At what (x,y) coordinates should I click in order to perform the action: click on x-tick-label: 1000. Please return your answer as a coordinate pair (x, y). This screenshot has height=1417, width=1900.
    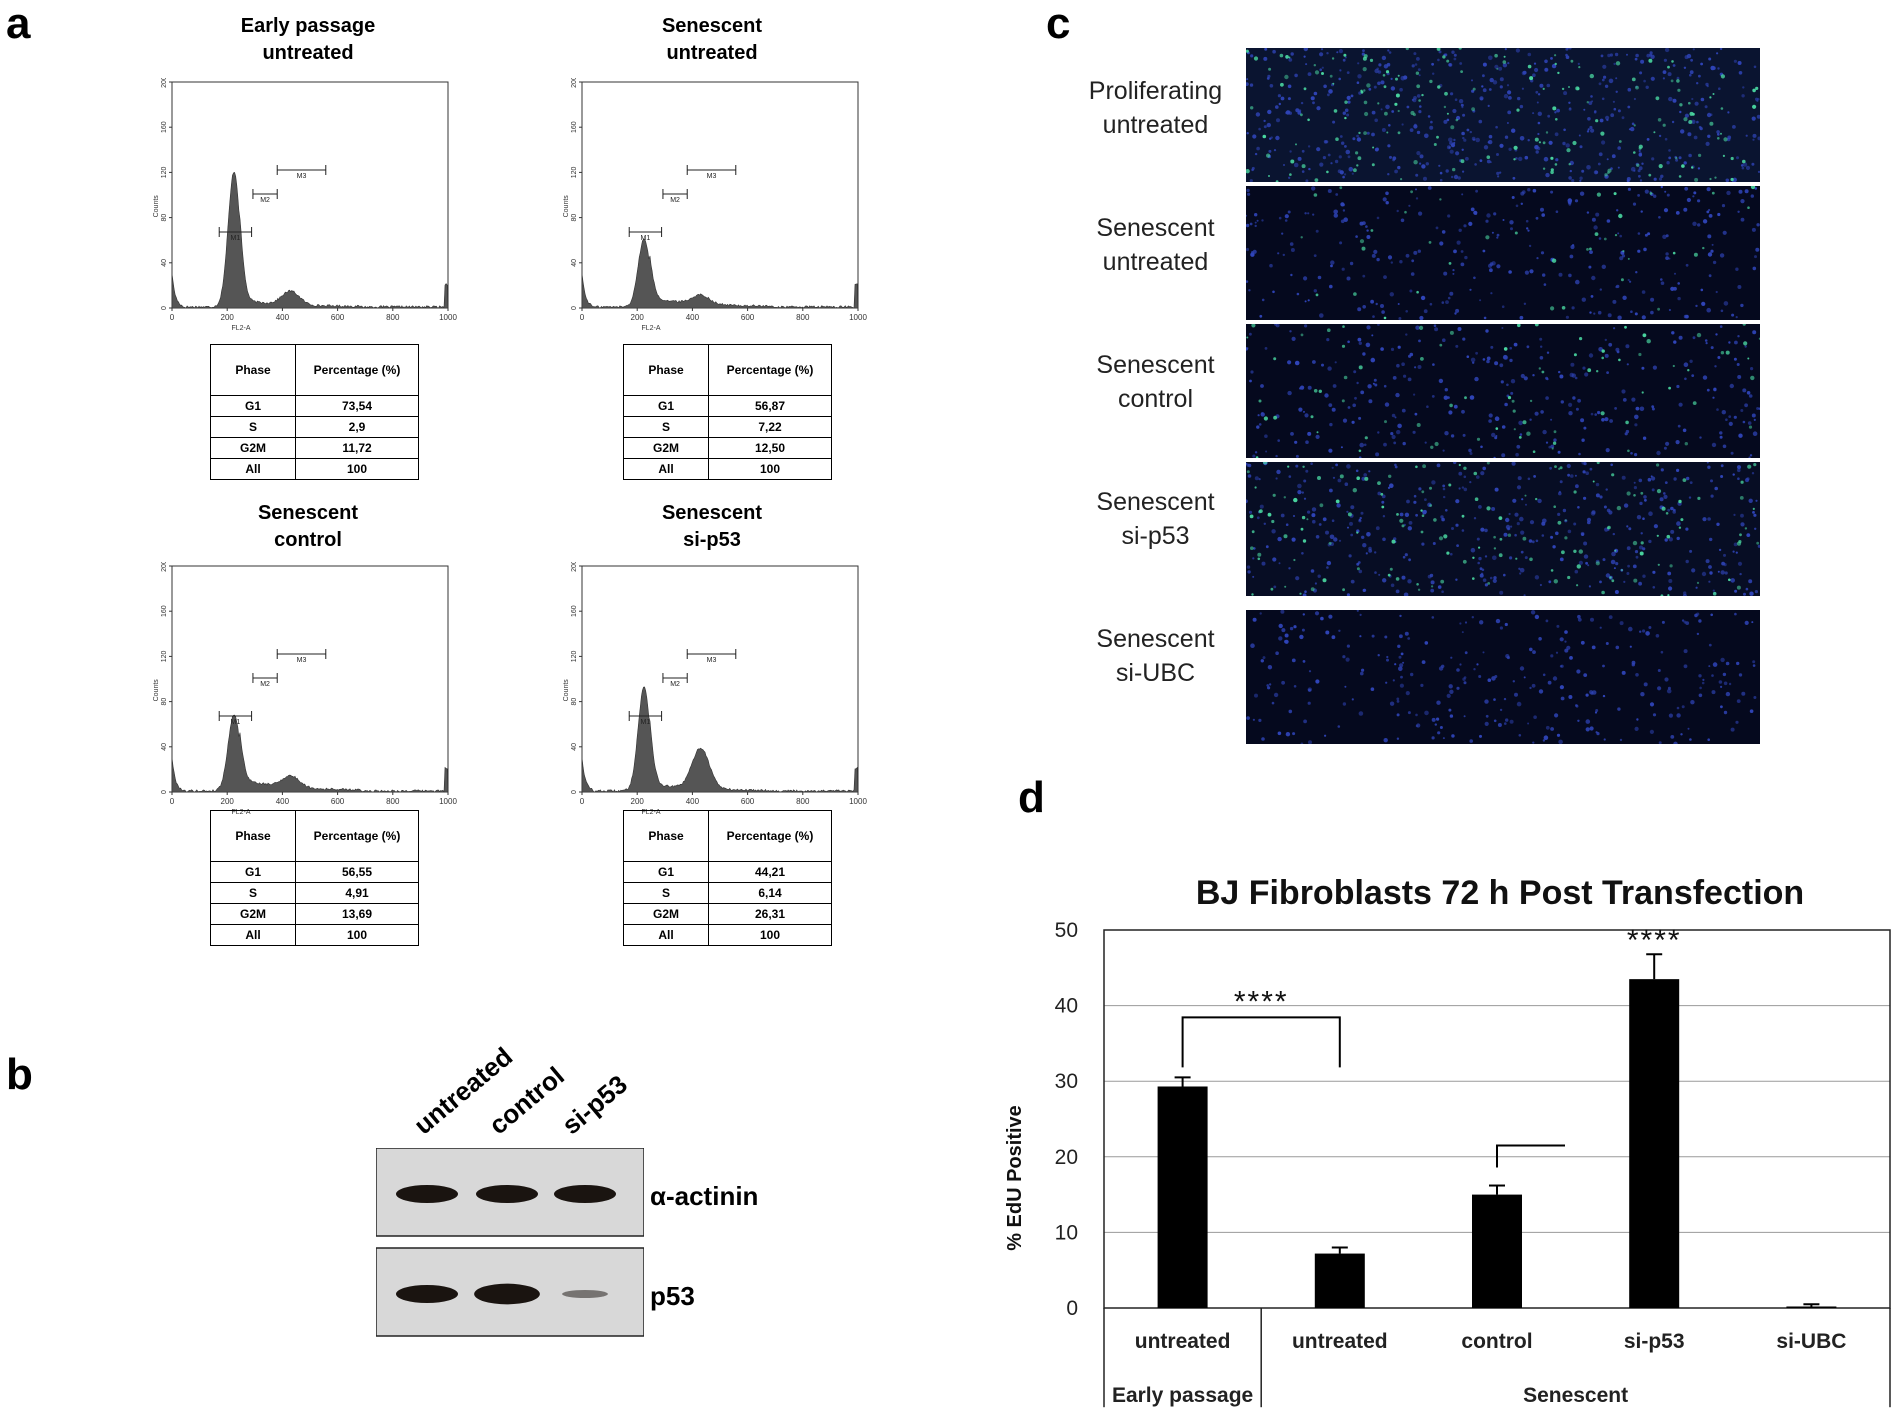
    Looking at the image, I should click on (858, 317).